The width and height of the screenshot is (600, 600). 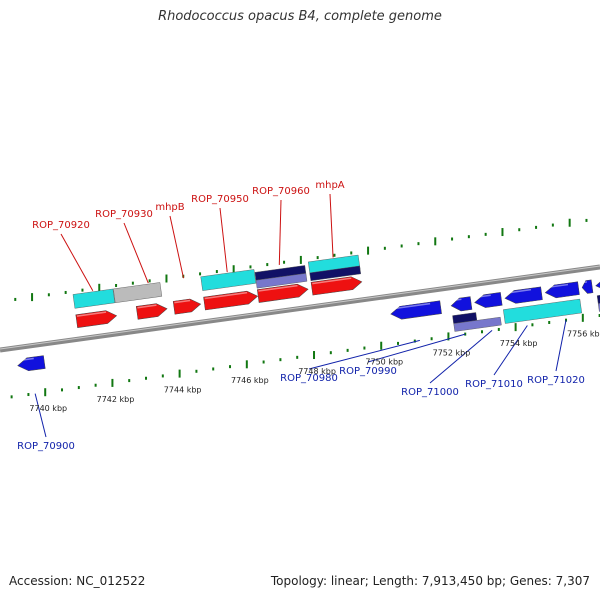 What do you see at coordinates (317, 371) in the screenshot?
I see `scale-label: 7748 kbp` at bounding box center [317, 371].